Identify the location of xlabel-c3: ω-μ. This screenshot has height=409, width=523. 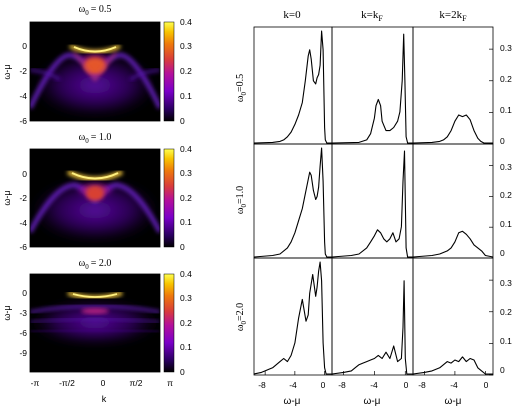
(453, 401).